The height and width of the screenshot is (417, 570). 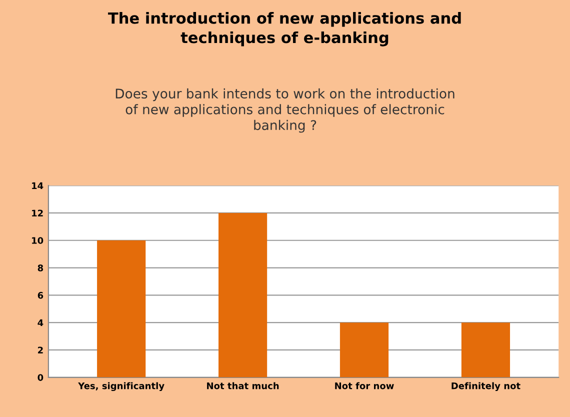 I want to click on chart-title: The introduction of new applications and techniques of e-banking, so click(x=284, y=29).